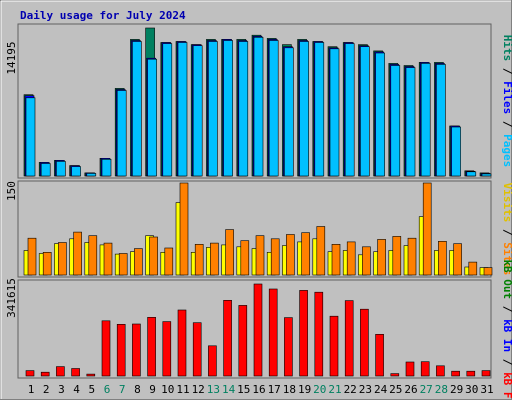 This screenshot has height=400, width=512. I want to click on hits-ymax-label: 14195, so click(11, 57).